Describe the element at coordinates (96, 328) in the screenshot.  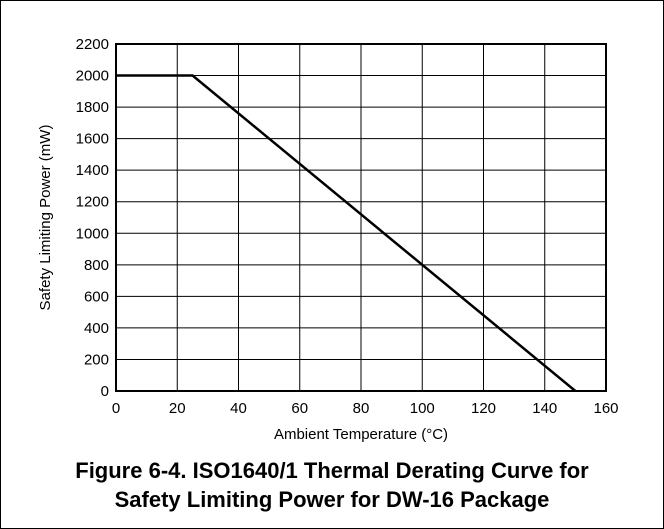
I see `y-tick-label: 400` at that location.